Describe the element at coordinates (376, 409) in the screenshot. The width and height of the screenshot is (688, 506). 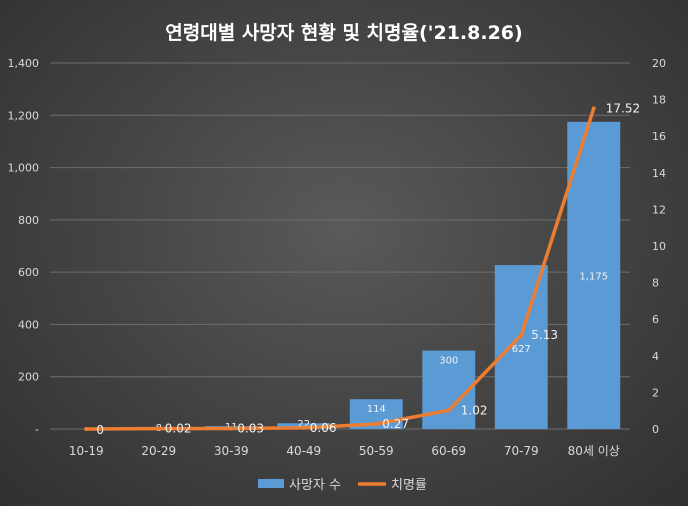
I see `bar-value-label: 114` at that location.